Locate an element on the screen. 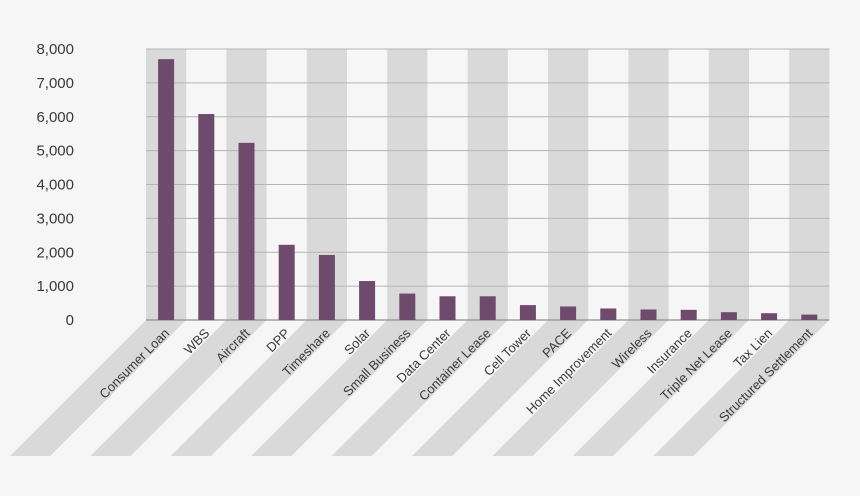 The image size is (860, 496). y-tick-label: 4,000 is located at coordinates (55, 185).